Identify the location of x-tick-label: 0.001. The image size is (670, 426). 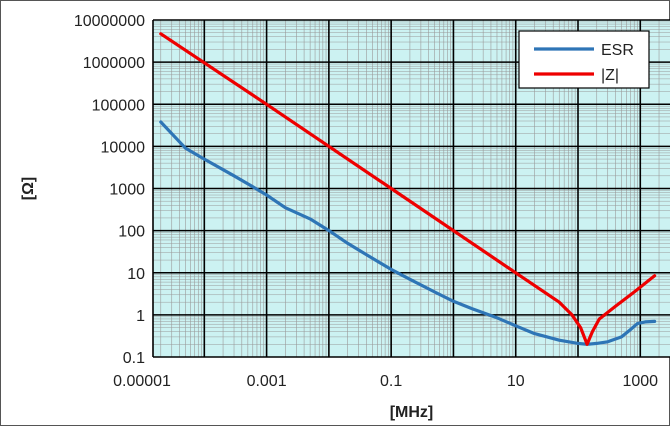
(267, 381).